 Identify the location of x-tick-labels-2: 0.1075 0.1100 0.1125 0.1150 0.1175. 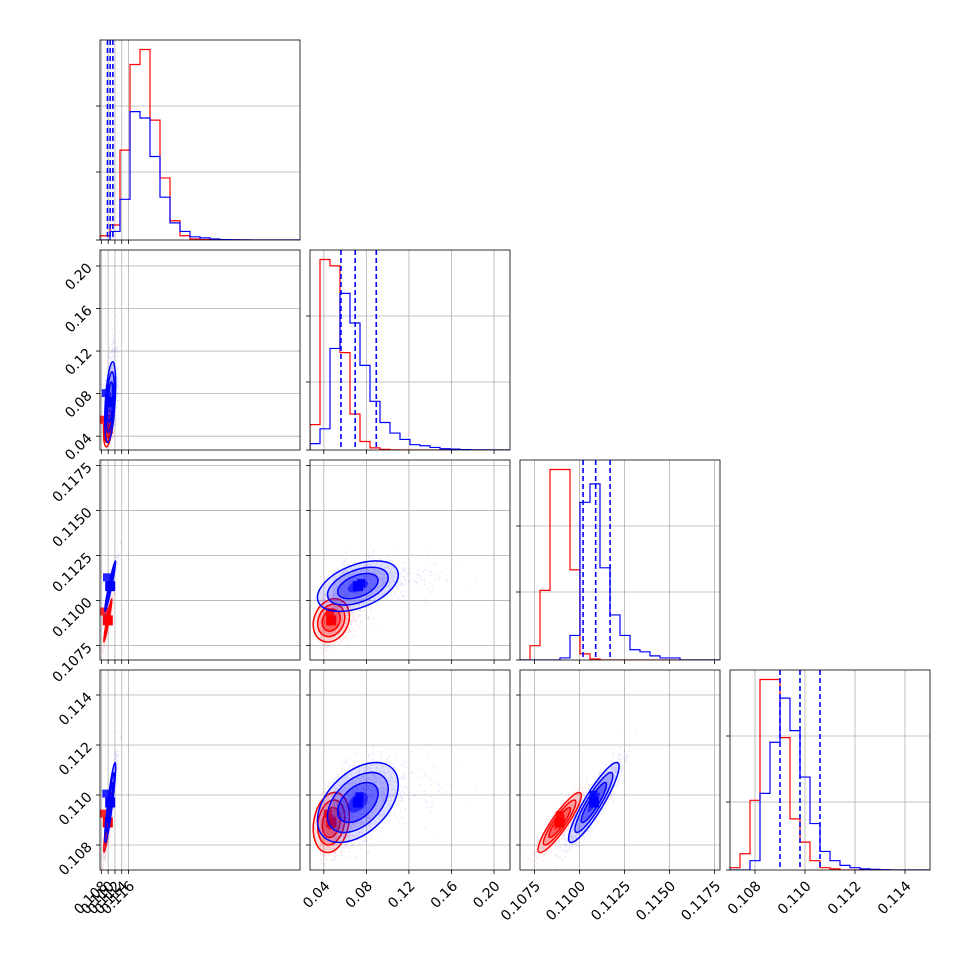
(611, 901).